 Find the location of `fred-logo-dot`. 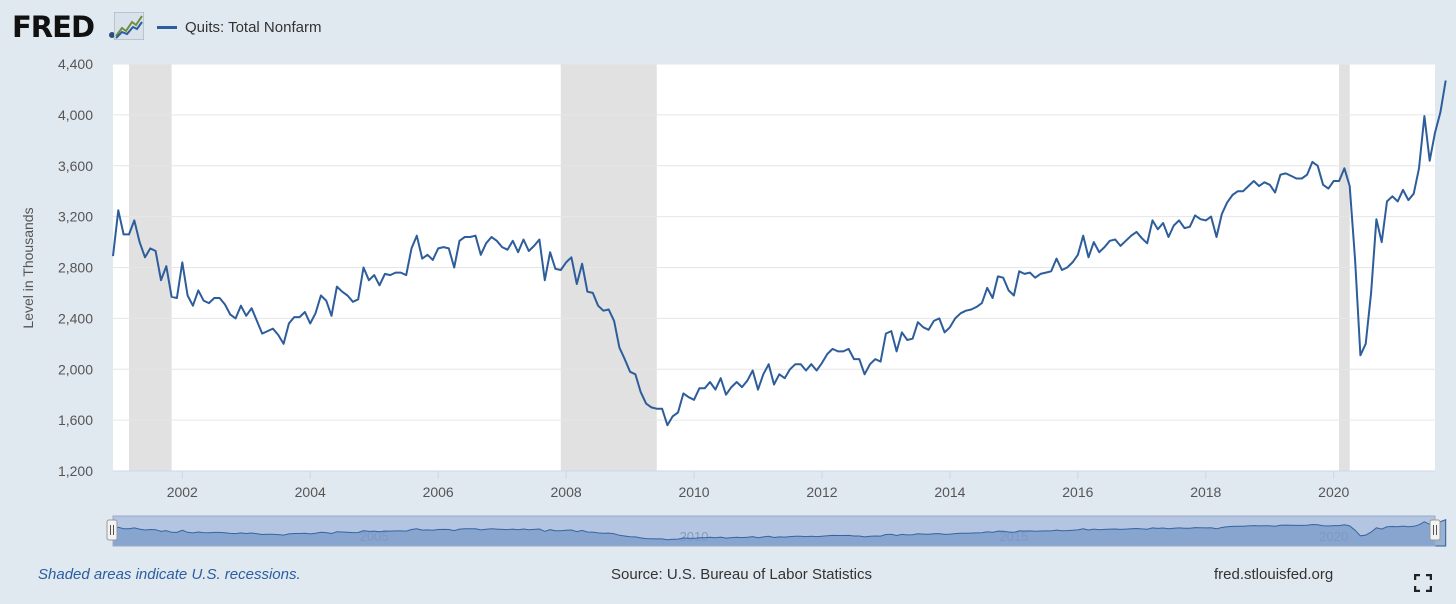

fred-logo-dot is located at coordinates (112, 35).